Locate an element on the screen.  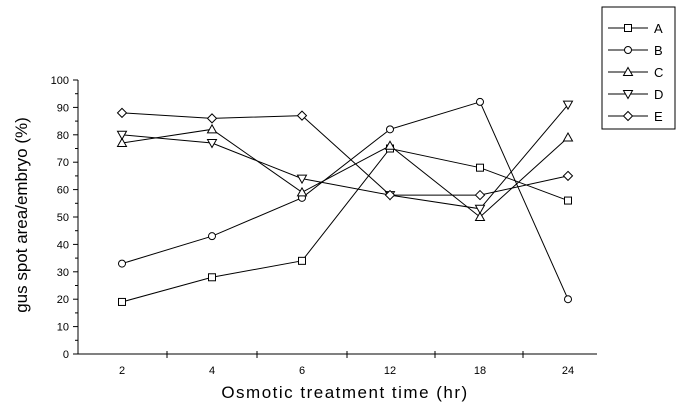
x-tick-label: 18 is located at coordinates (480, 371).